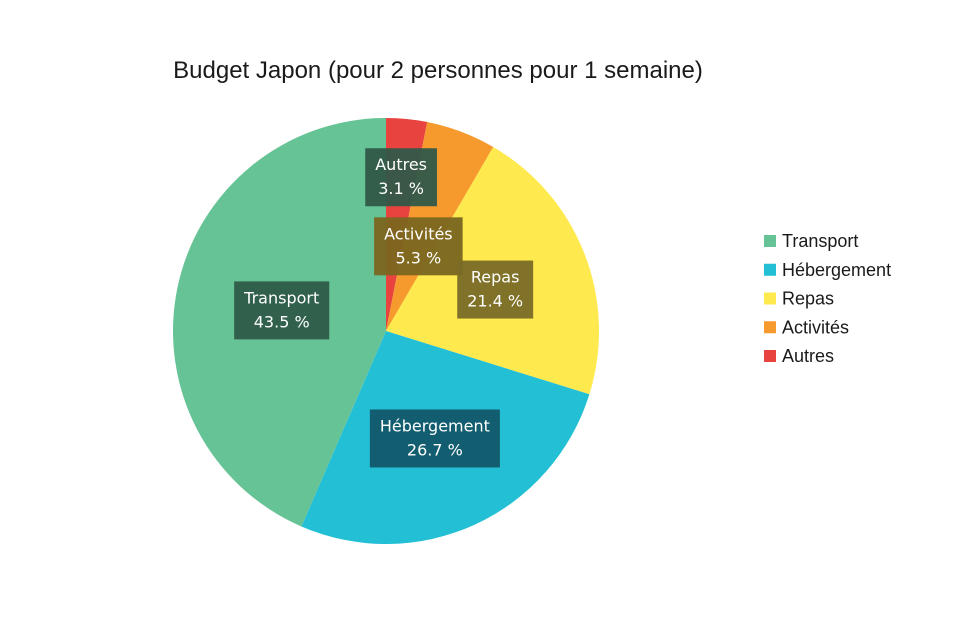  Describe the element at coordinates (808, 356) in the screenshot. I see `legend-label: Autres` at that location.